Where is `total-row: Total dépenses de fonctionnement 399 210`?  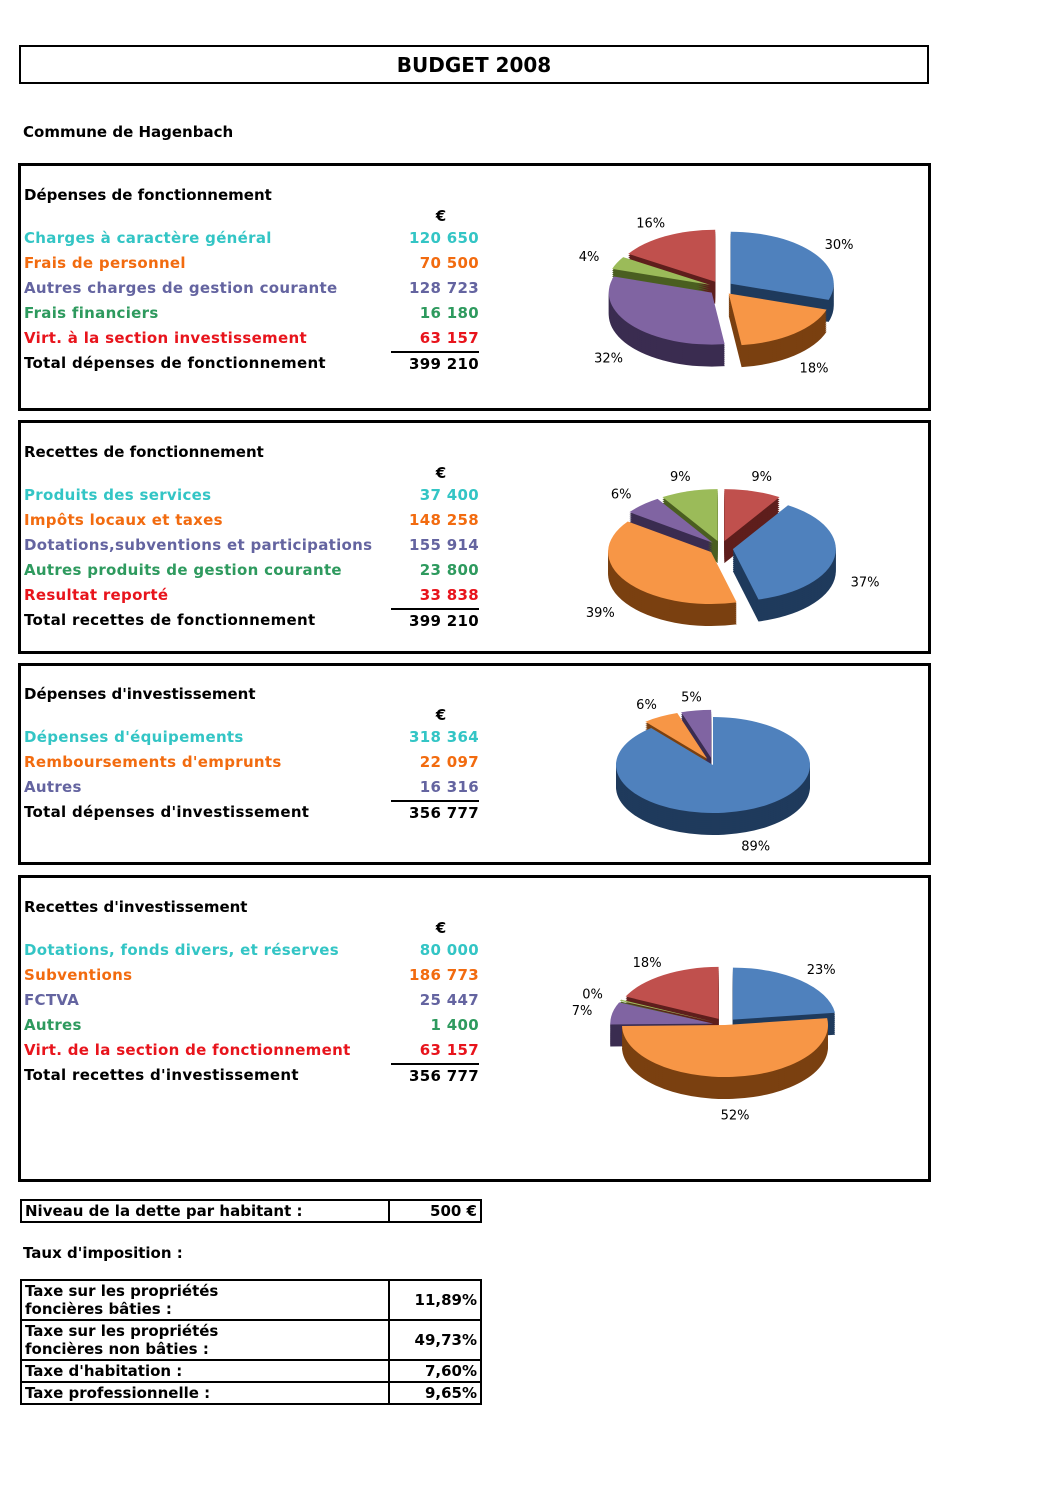 total-row: Total dépenses de fonctionnement 399 210 is located at coordinates (251, 363).